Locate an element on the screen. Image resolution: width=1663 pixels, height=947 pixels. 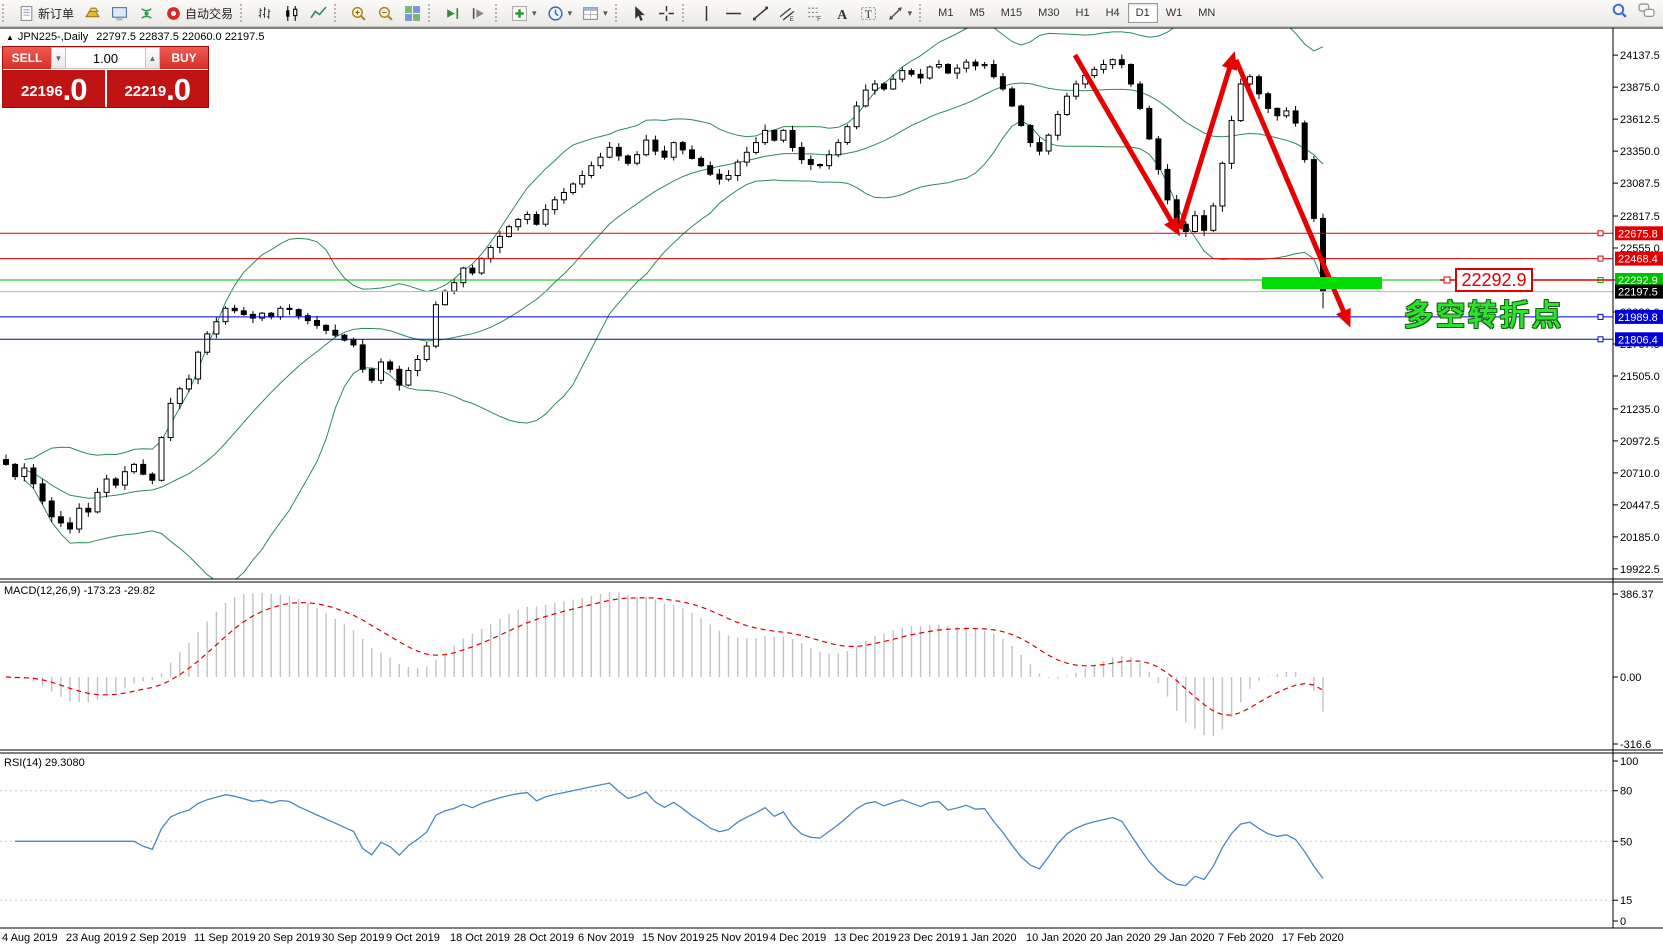
rsi-line is located at coordinates (669, 834).